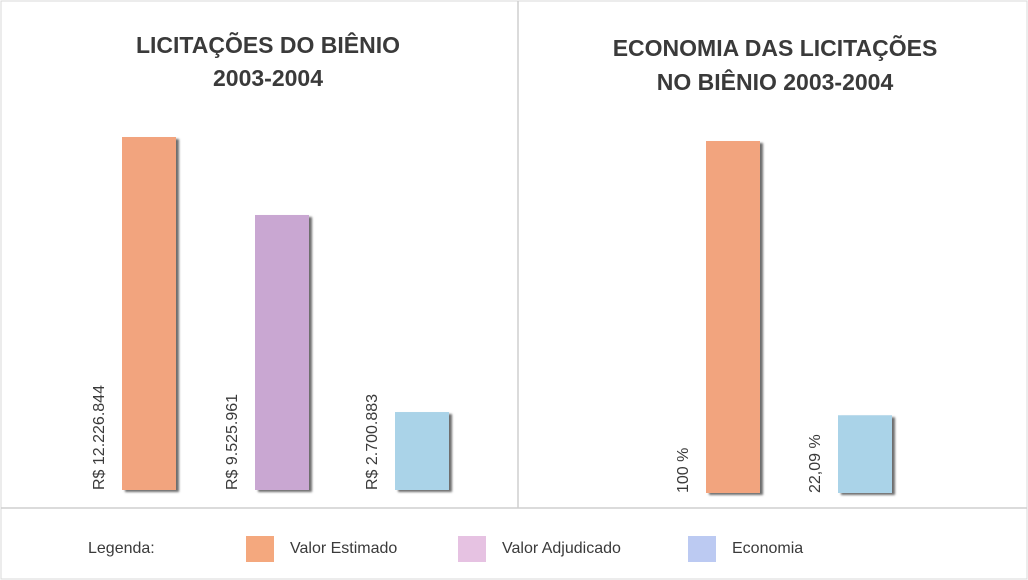 The width and height of the screenshot is (1028, 580). Describe the element at coordinates (268, 78) in the screenshot. I see `chart-title: 2003-2004` at that location.